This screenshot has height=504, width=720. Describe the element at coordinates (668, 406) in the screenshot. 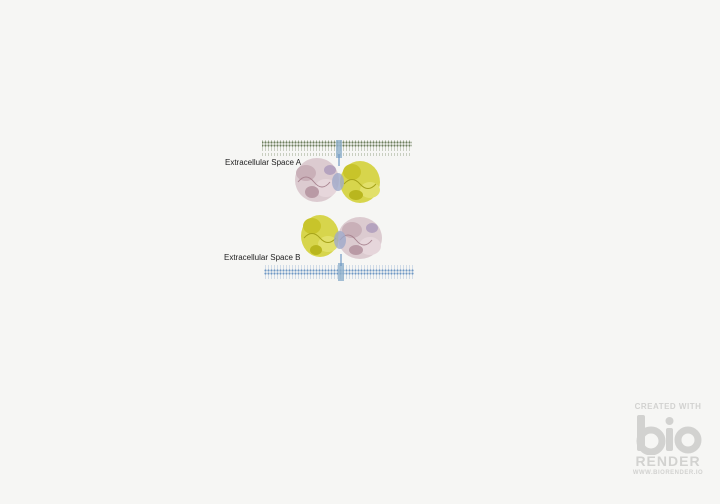

I see `watermark-created-with: CREATED WITH` at that location.